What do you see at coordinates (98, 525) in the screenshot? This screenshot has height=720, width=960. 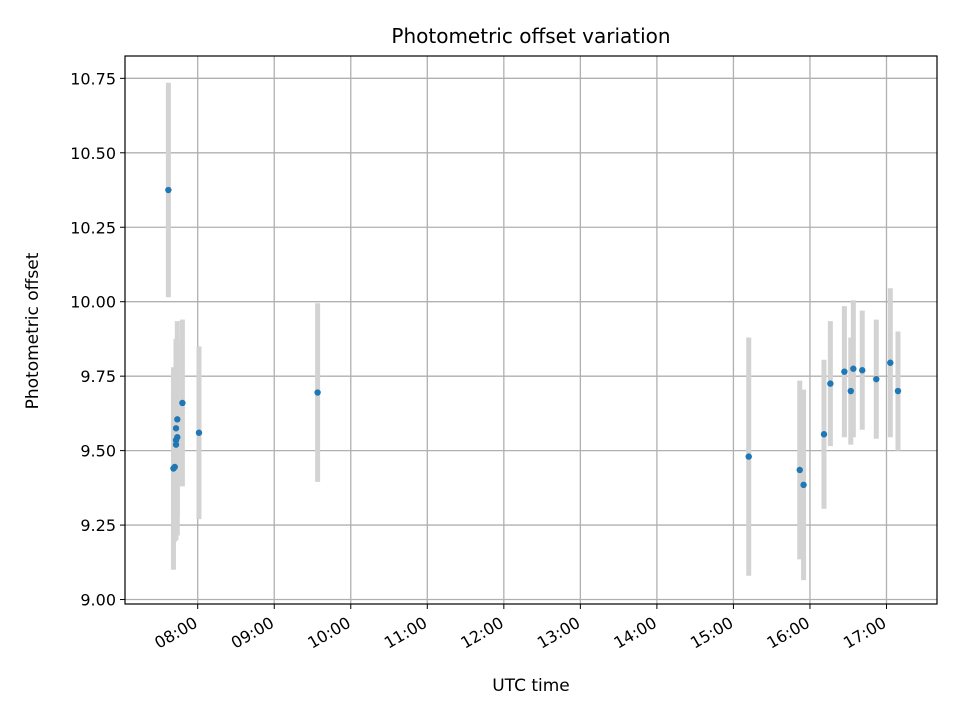 I see `y-tick-label: 9.25` at bounding box center [98, 525].